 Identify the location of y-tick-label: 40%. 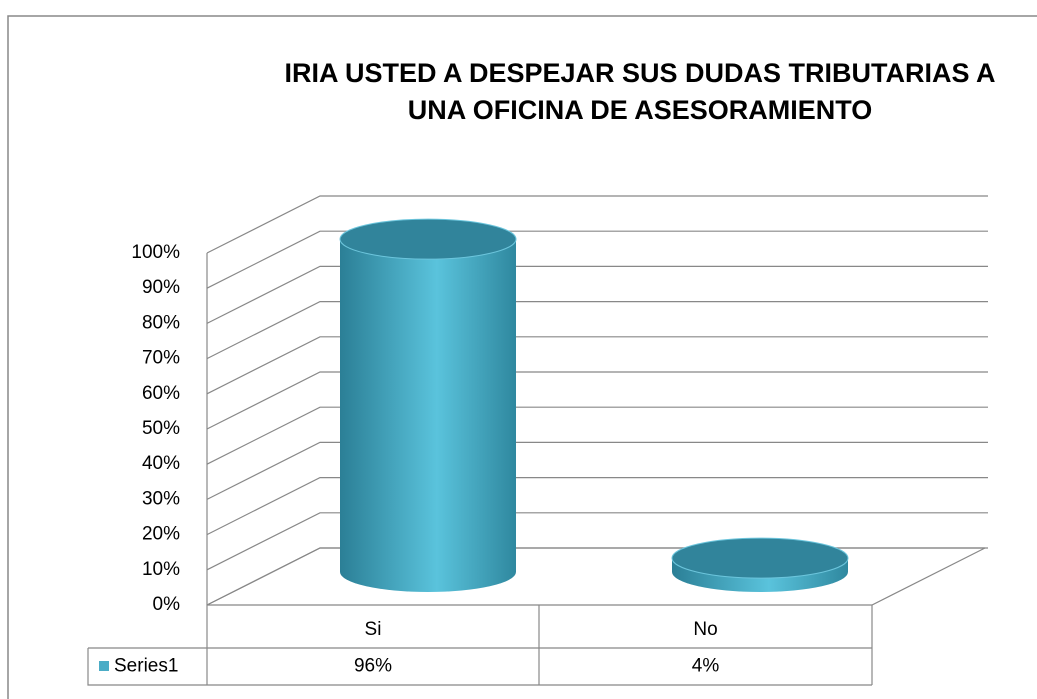
(161, 463).